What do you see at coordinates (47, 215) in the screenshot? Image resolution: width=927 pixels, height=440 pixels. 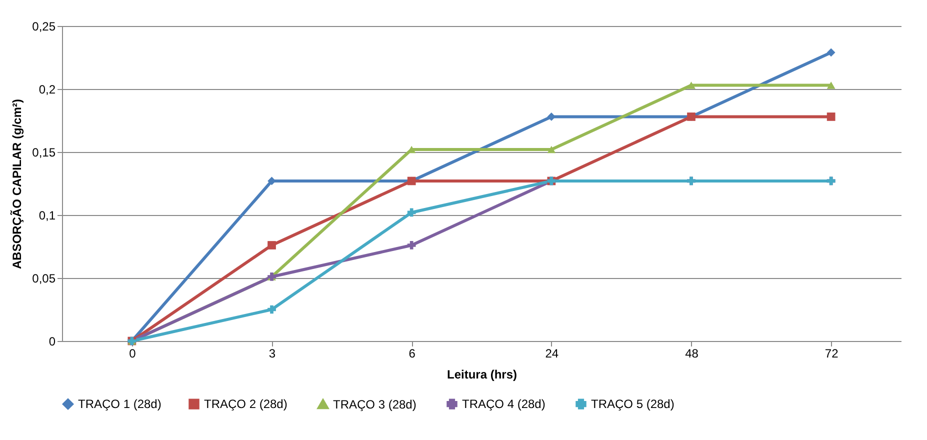 I see `y-tick-label: 0,1` at bounding box center [47, 215].